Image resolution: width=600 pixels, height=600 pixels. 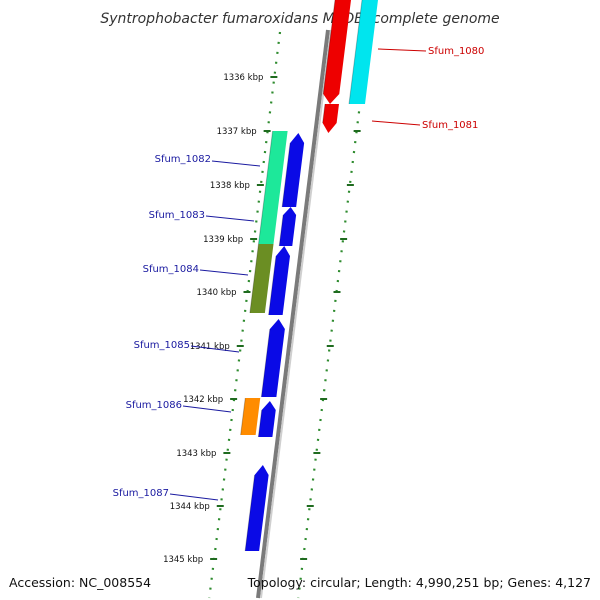 I want to click on gene-label-forward: Sfum_1083, so click(x=177, y=215).